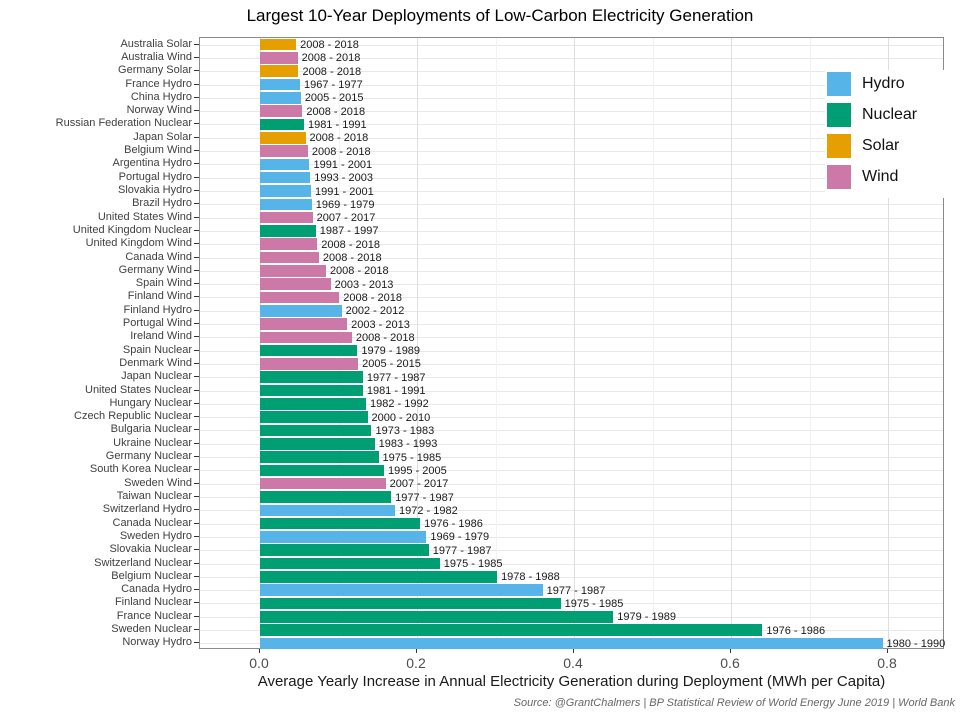 This screenshot has width=960, height=720. Describe the element at coordinates (161, 96) in the screenshot. I see `y-axis-label: China Hydro` at that location.